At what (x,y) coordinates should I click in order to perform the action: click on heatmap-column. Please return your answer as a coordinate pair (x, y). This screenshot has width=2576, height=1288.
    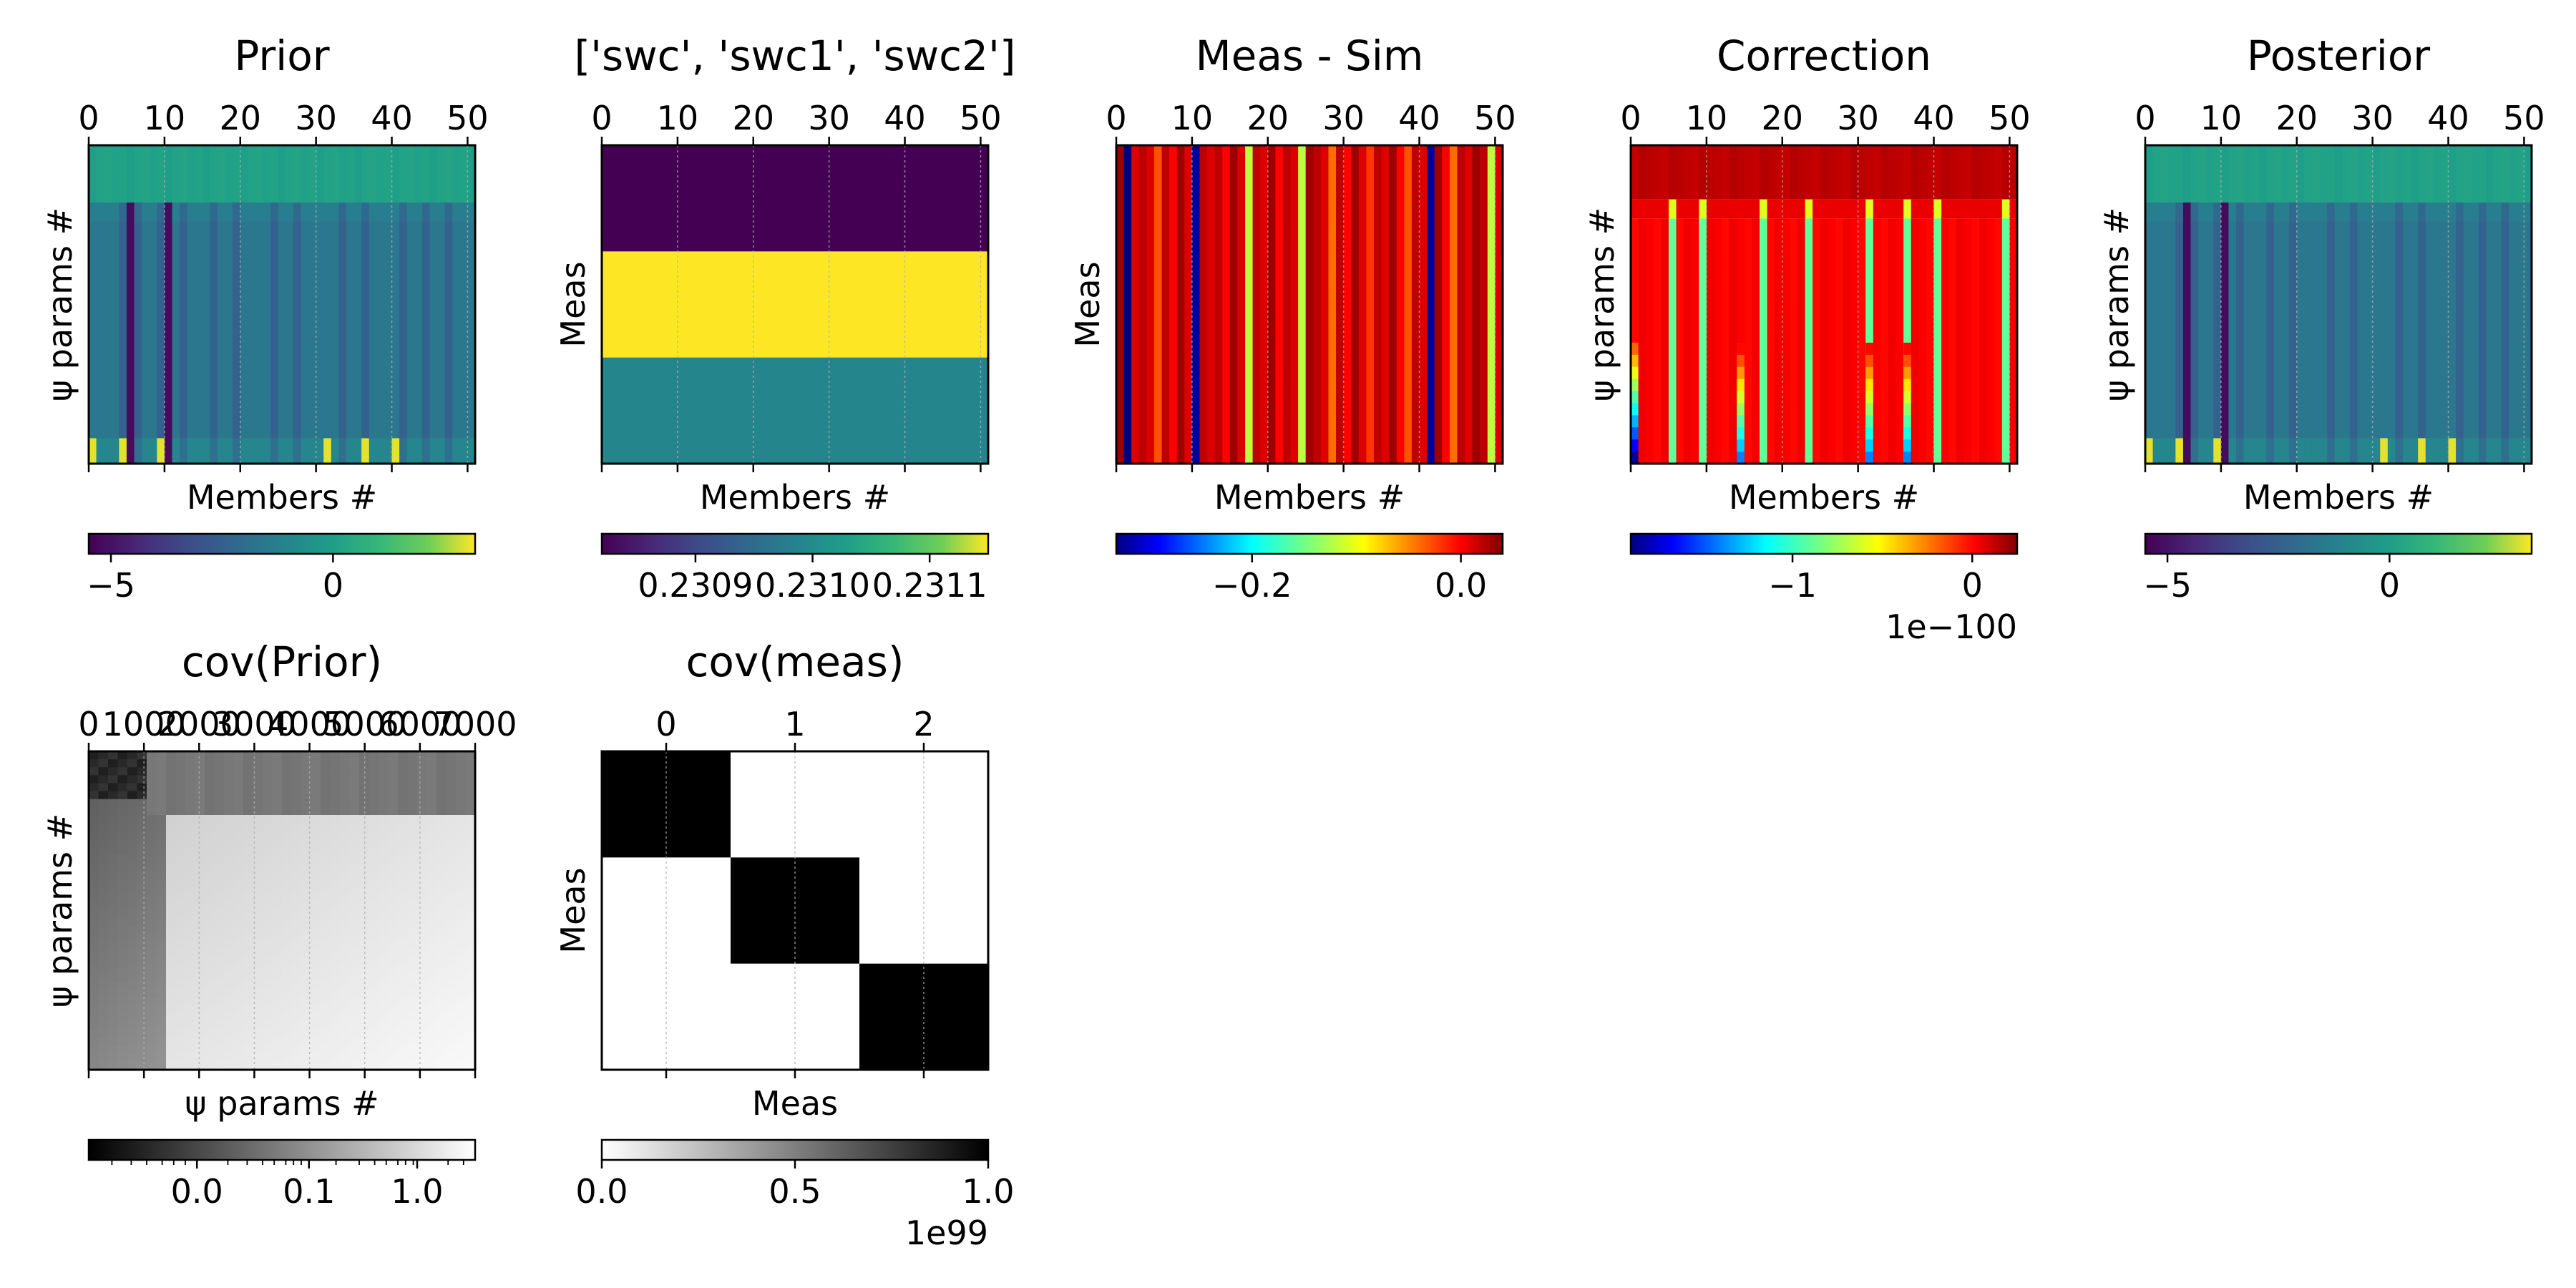
    Looking at the image, I should click on (1400, 304).